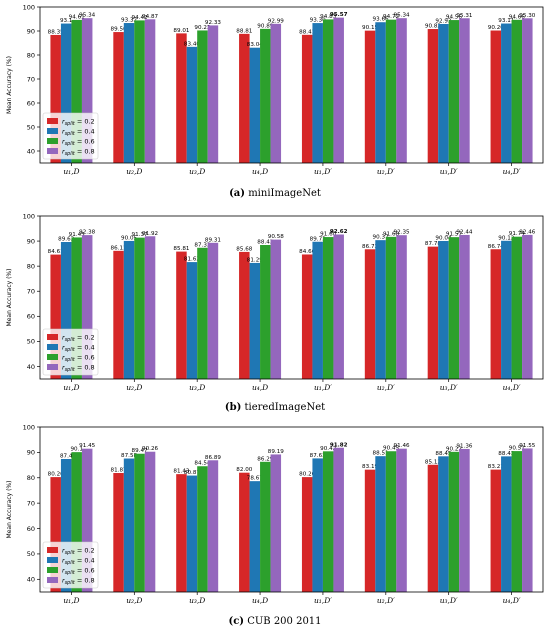  Describe the element at coordinates (29, 7) in the screenshot. I see `y-tick-label: 100` at that location.